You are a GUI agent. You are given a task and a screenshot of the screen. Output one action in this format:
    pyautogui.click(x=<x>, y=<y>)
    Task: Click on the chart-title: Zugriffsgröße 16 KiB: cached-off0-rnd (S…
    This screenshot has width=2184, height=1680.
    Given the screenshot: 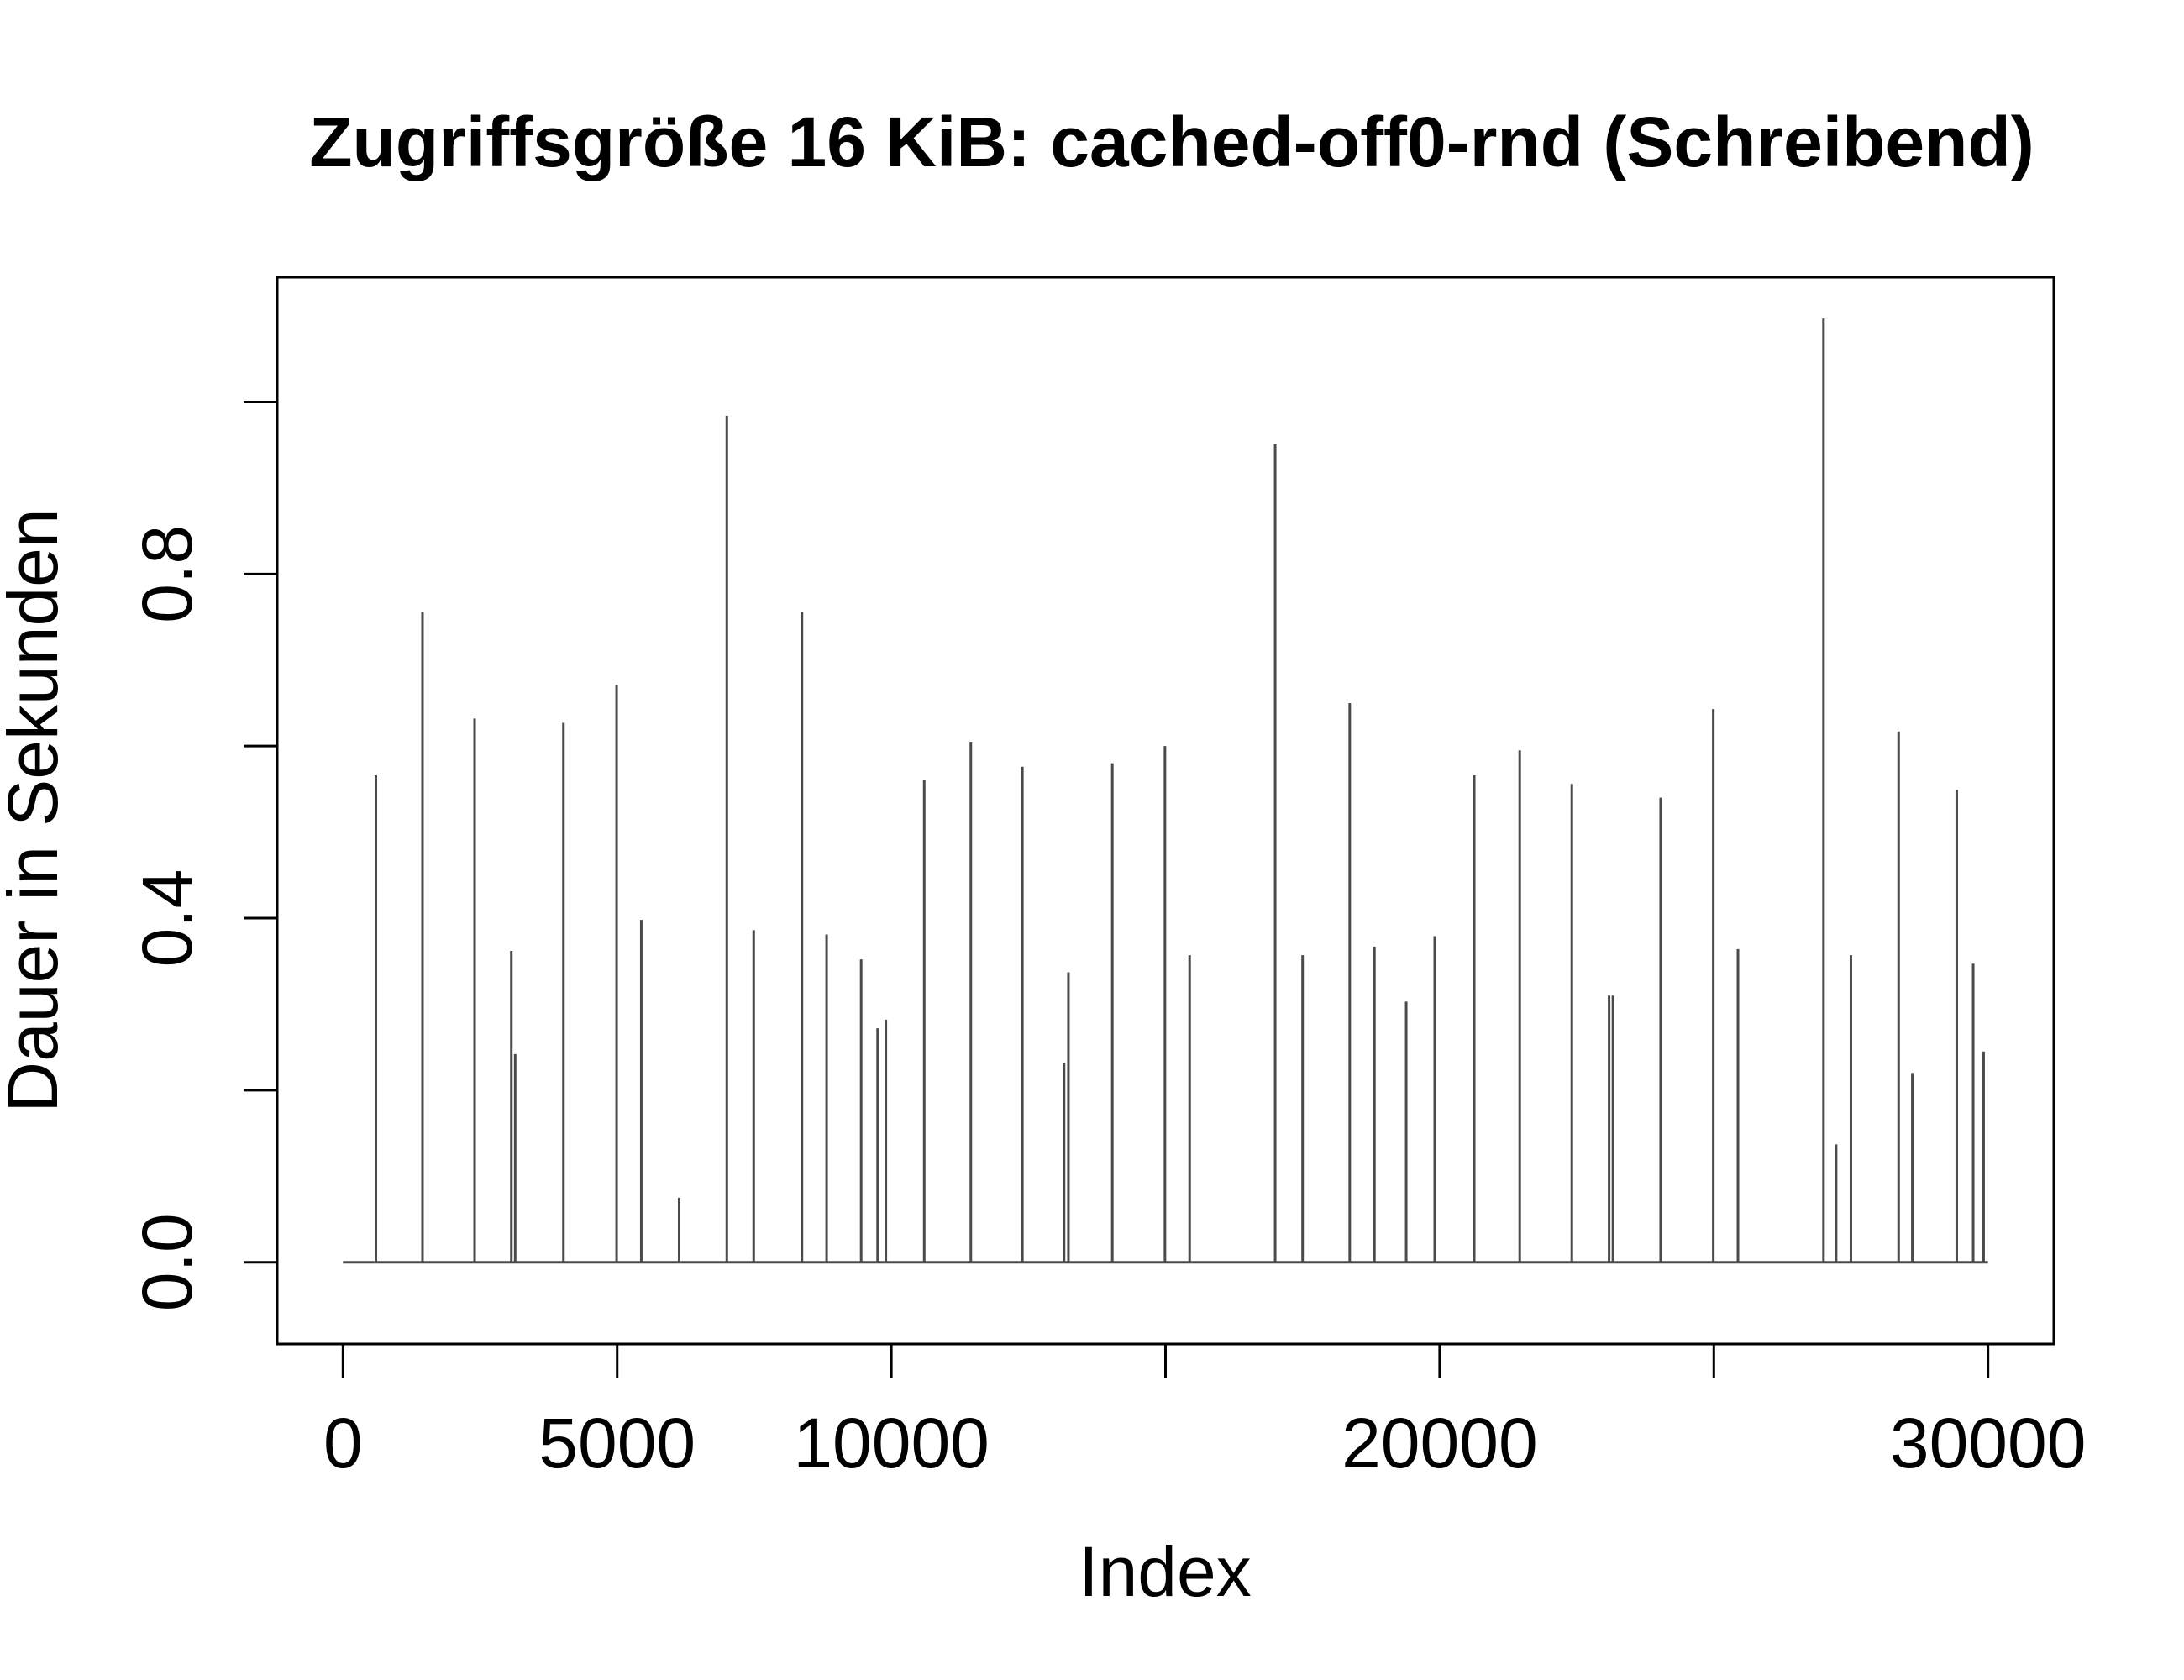 What is the action you would take?
    pyautogui.click(x=1171, y=141)
    